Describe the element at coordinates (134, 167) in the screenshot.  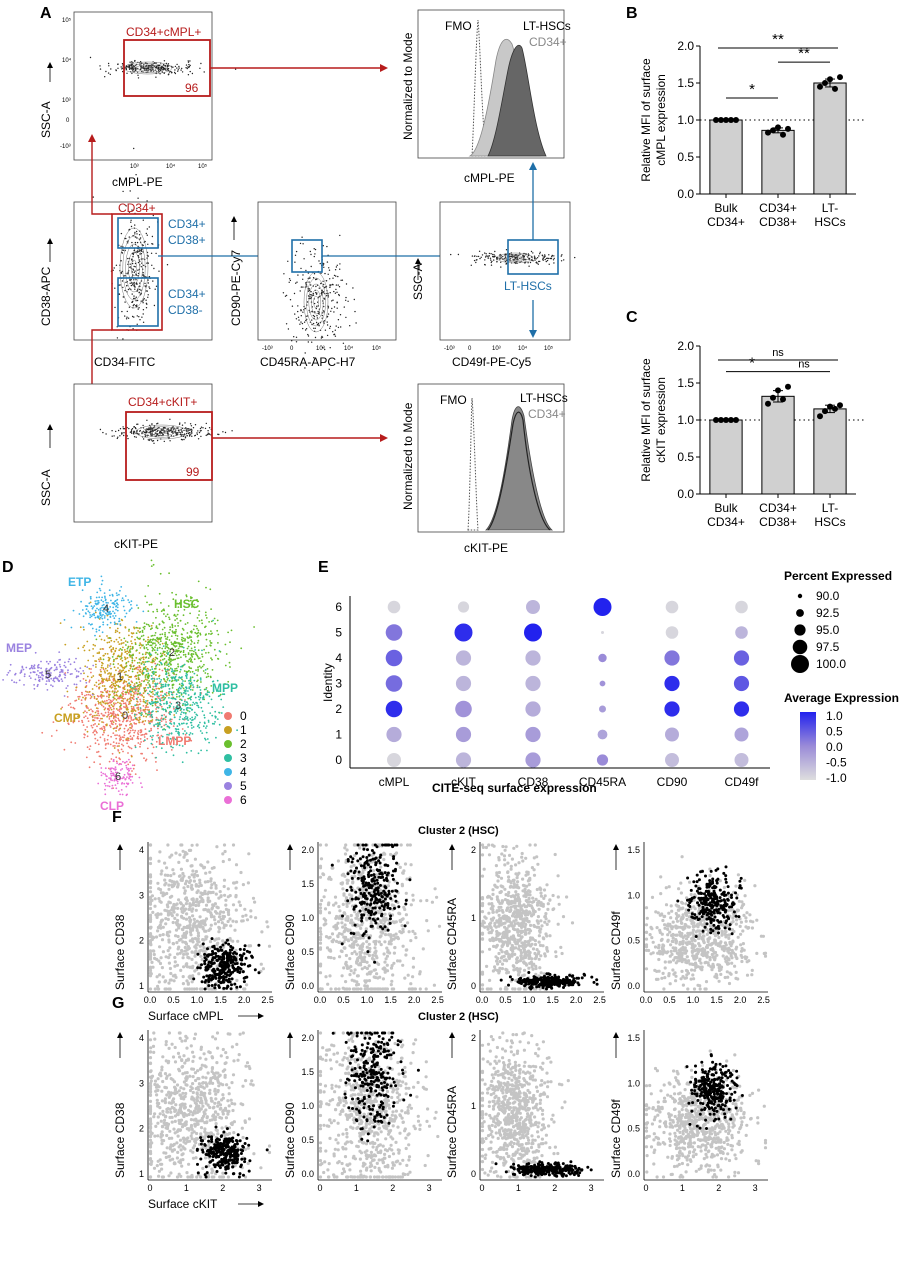
I see `tick-label: 10³` at that location.